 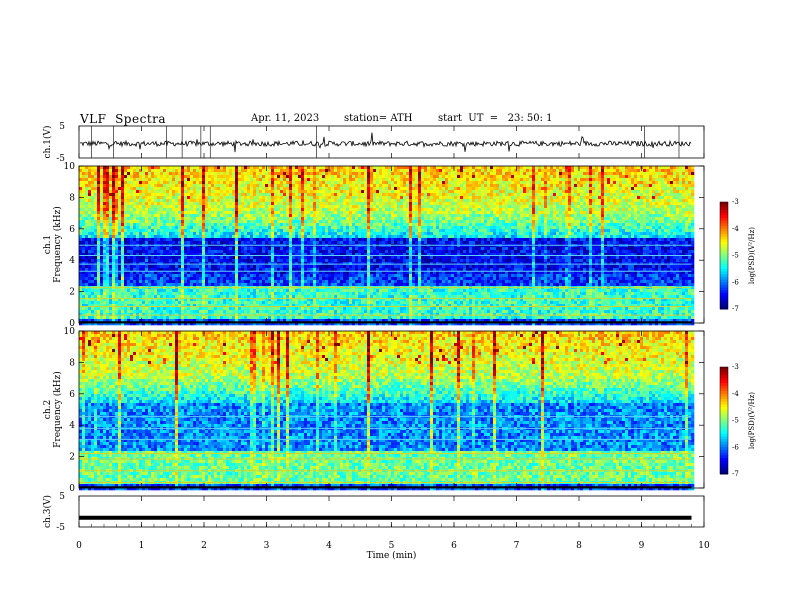 What do you see at coordinates (48, 409) in the screenshot?
I see `panel-channel-label: ch.2` at bounding box center [48, 409].